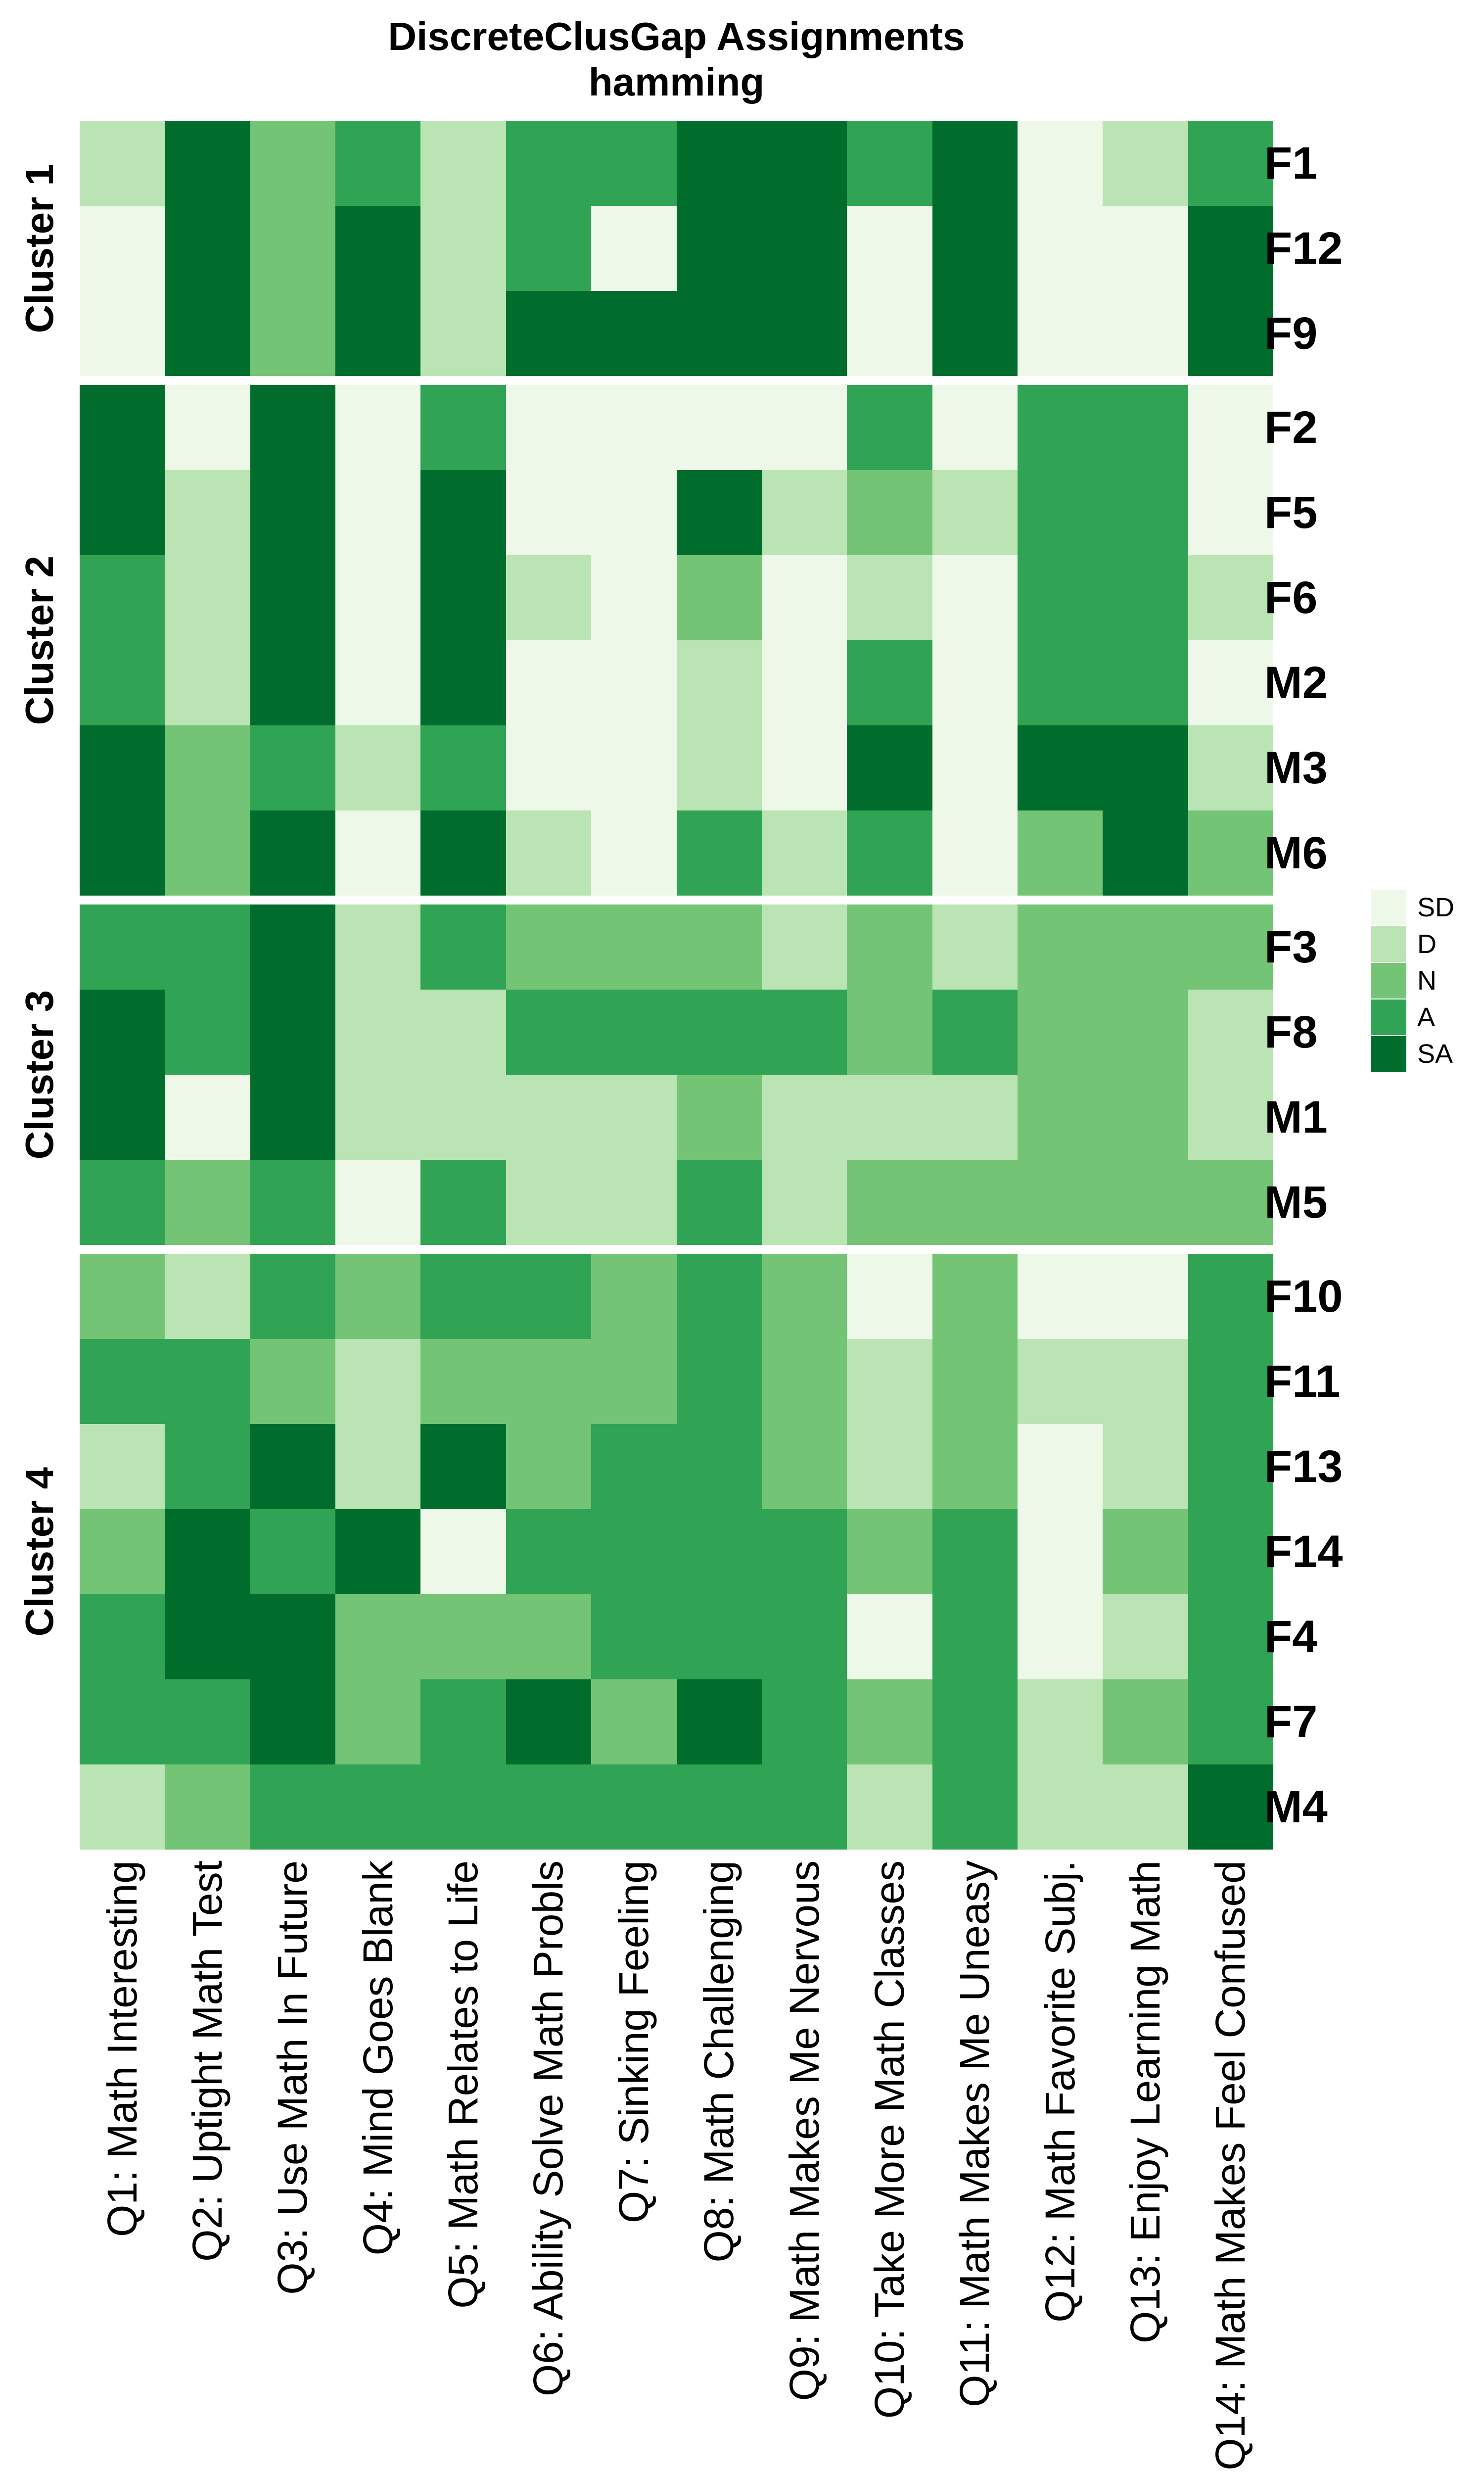  Describe the element at coordinates (804, 1296) in the screenshot. I see `cell-F10-Q9` at that location.